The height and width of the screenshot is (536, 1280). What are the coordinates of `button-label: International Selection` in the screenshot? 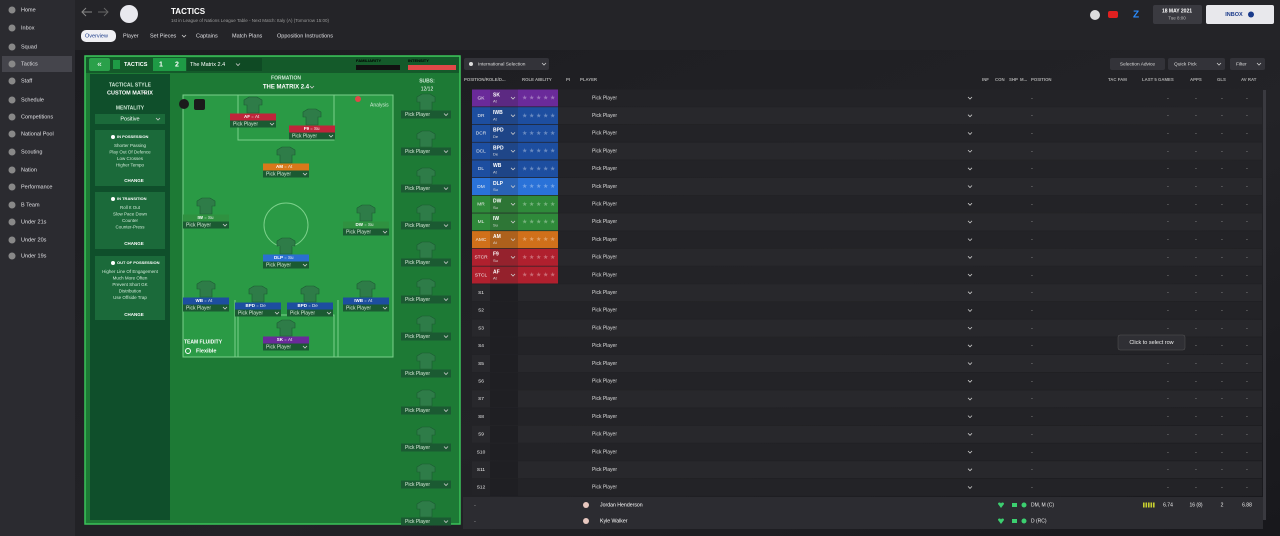 It's located at (502, 64).